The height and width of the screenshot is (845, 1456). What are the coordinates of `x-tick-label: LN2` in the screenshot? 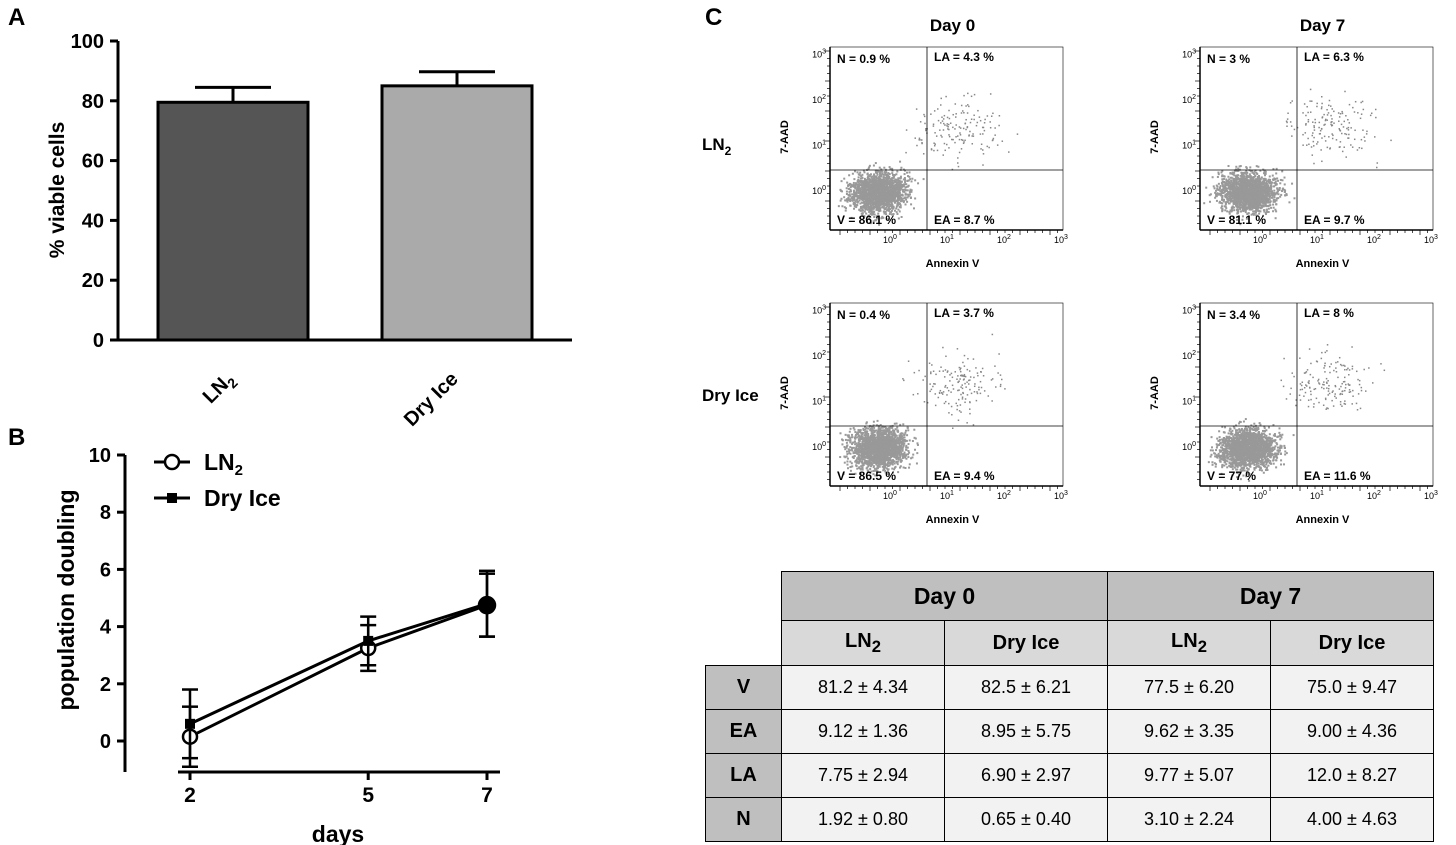 It's located at (220, 389).